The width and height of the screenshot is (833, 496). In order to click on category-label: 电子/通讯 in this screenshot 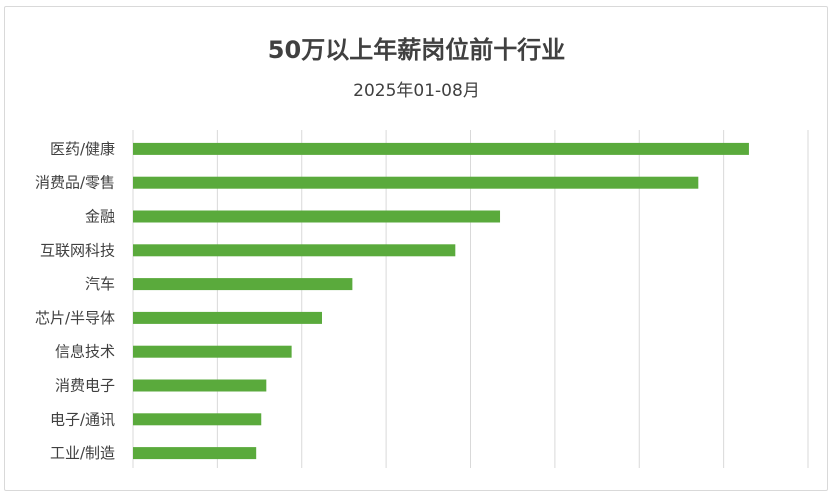, I will do `click(82, 419)`.